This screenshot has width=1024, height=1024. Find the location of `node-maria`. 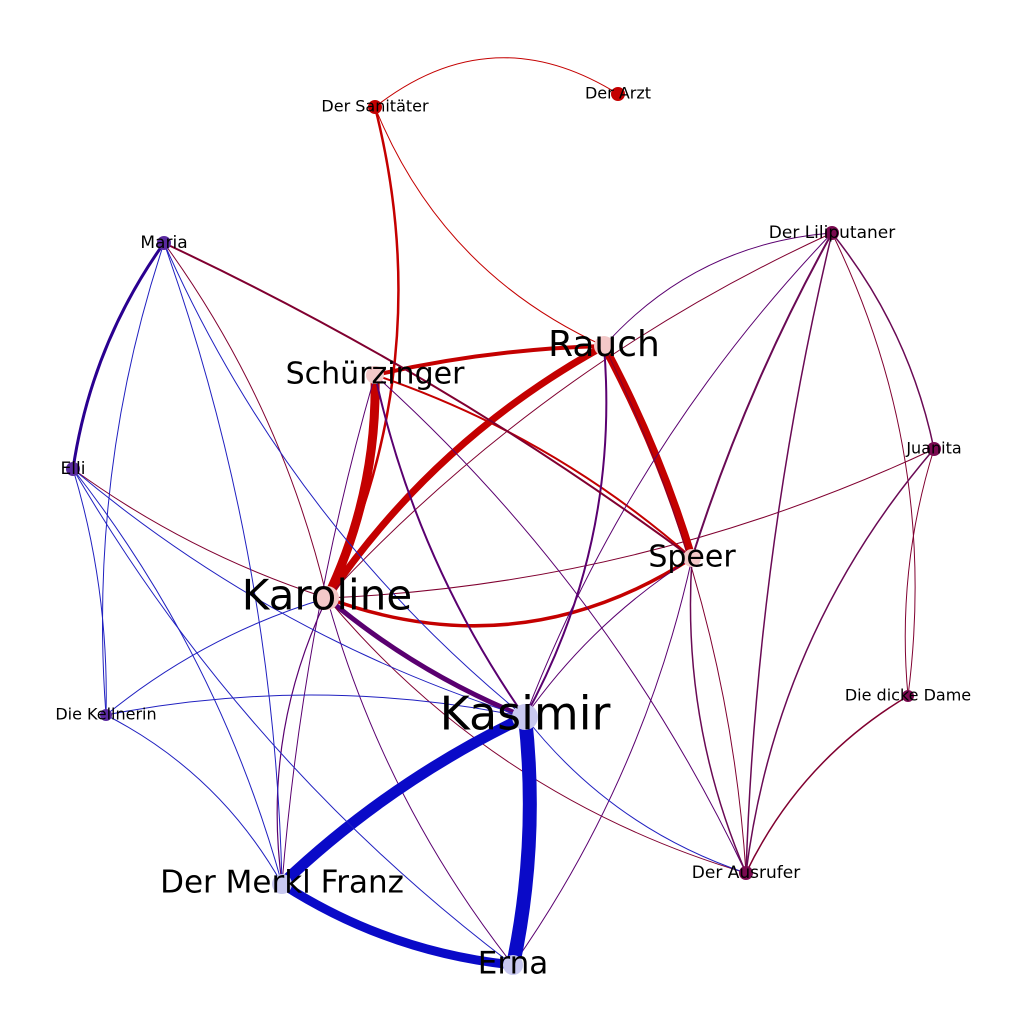

node-maria is located at coordinates (164, 243).